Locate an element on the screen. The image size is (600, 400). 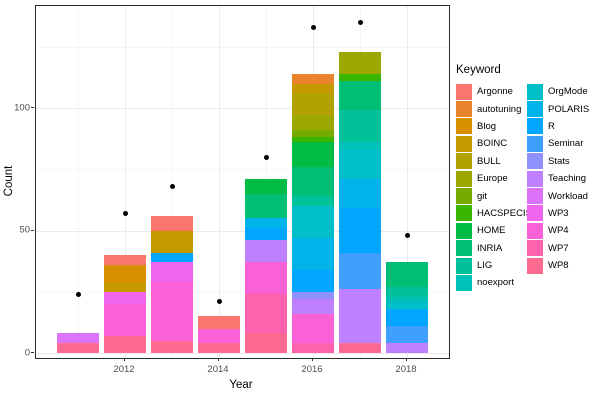
bar-segment-Blog is located at coordinates (125, 273).